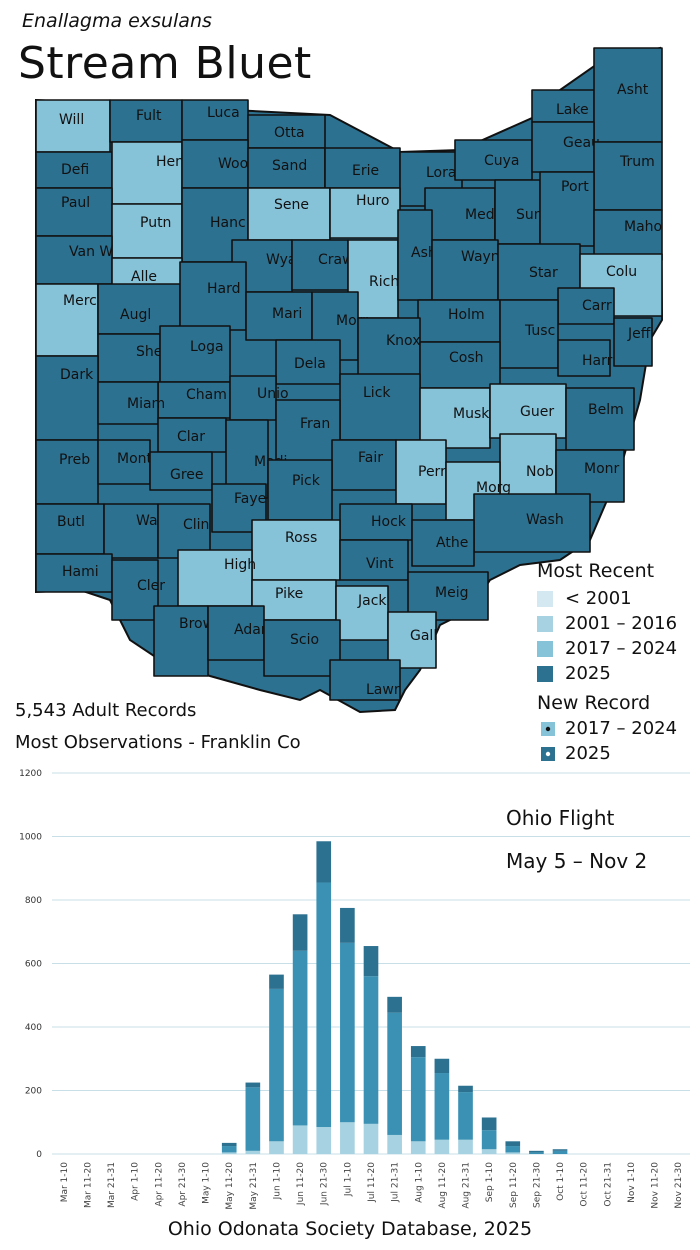  I want to click on county-merc: Merc, so click(67, 320).